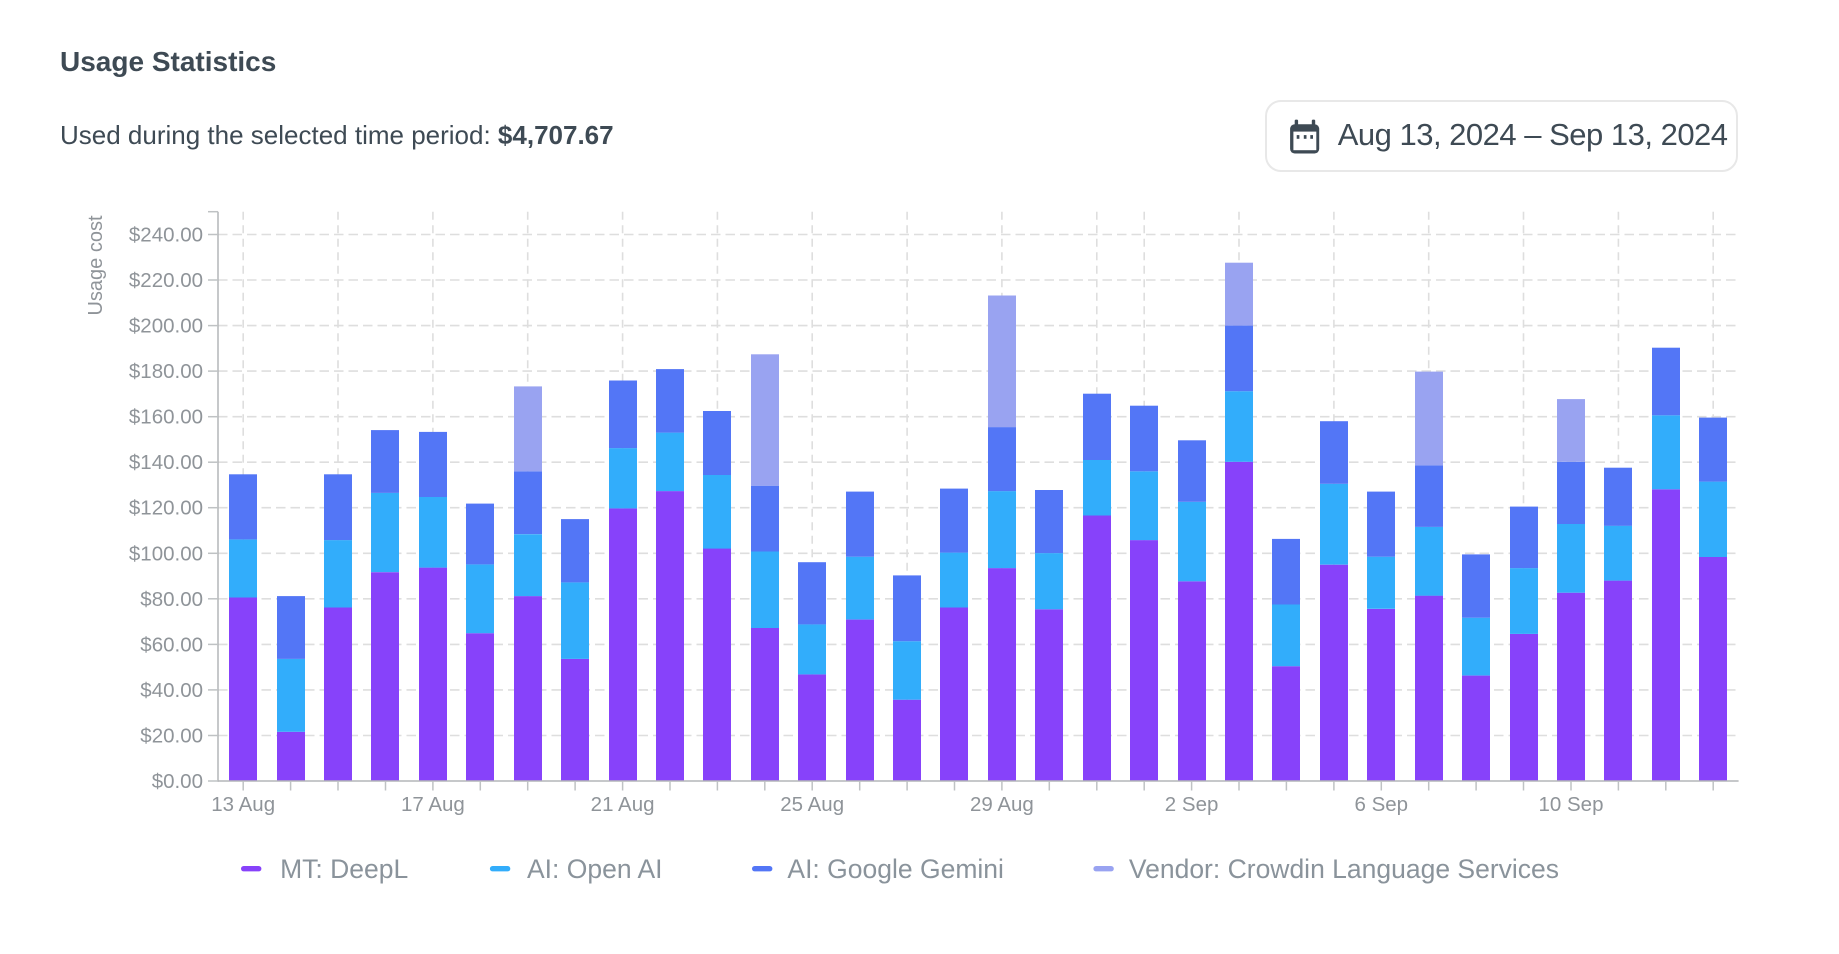 This screenshot has width=1839, height=954. I want to click on svg-text: 21 Aug, so click(623, 804).